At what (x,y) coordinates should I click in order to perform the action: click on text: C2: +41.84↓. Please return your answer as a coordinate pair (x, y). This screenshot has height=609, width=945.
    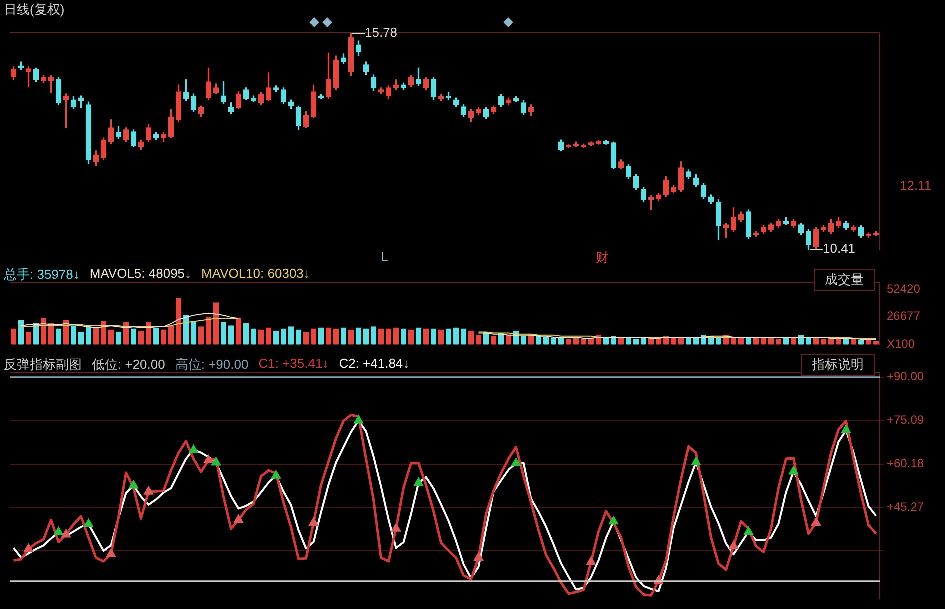
    Looking at the image, I should click on (374, 364).